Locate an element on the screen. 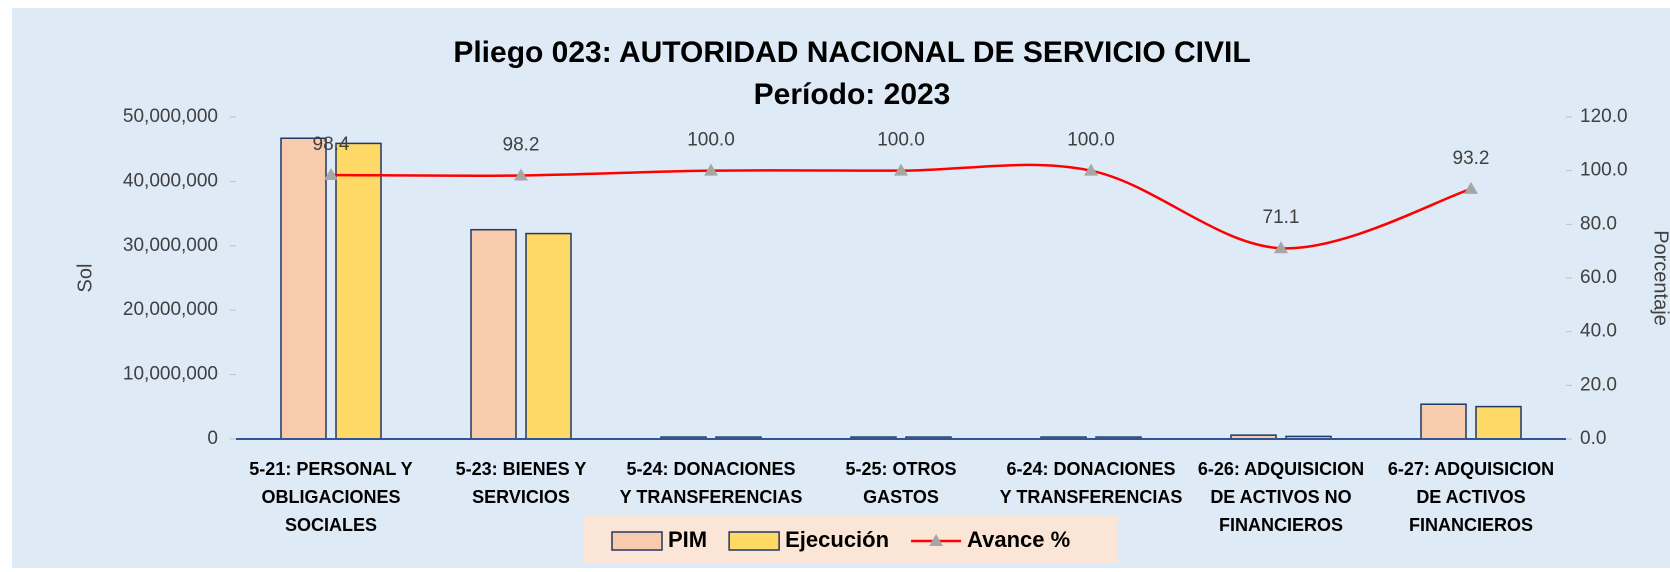 The height and width of the screenshot is (572, 1670). y2-tick-label: 100.0 is located at coordinates (1604, 170).